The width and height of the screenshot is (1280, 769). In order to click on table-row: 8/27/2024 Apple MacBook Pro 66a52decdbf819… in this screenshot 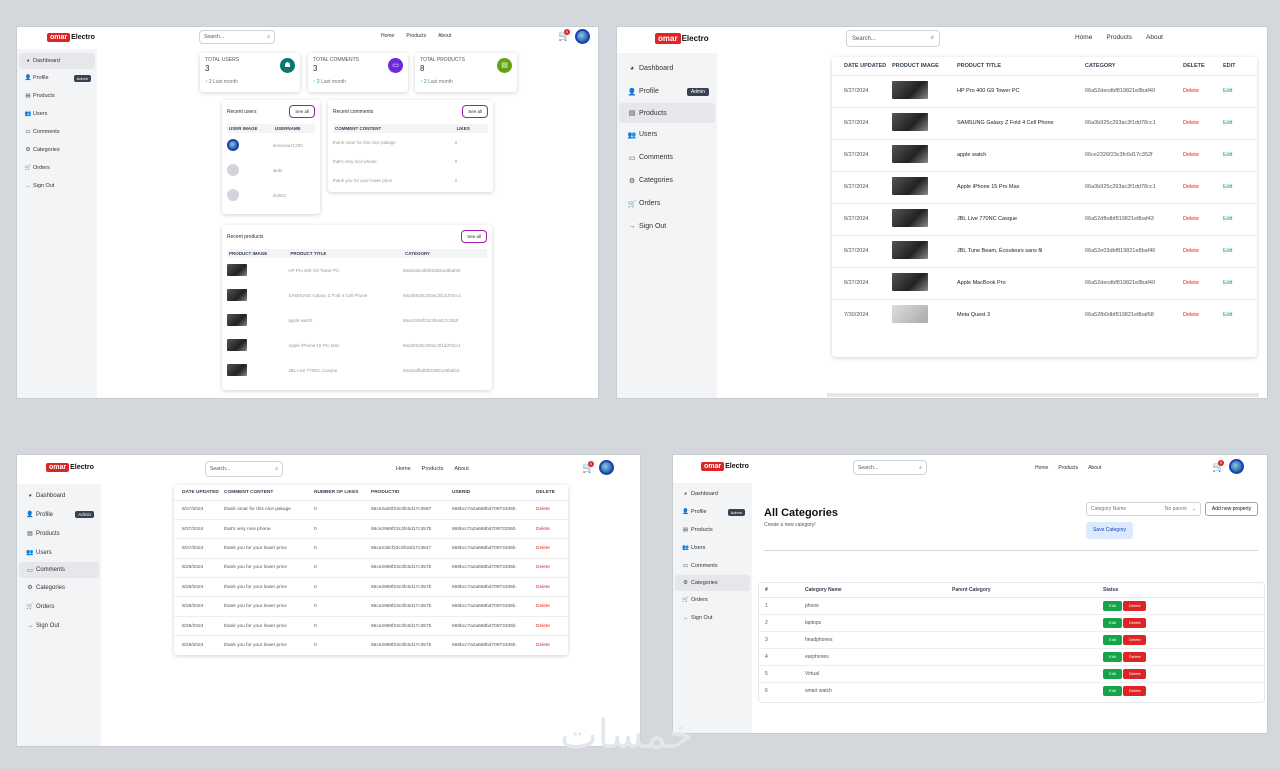, I will do `click(1044, 283)`.